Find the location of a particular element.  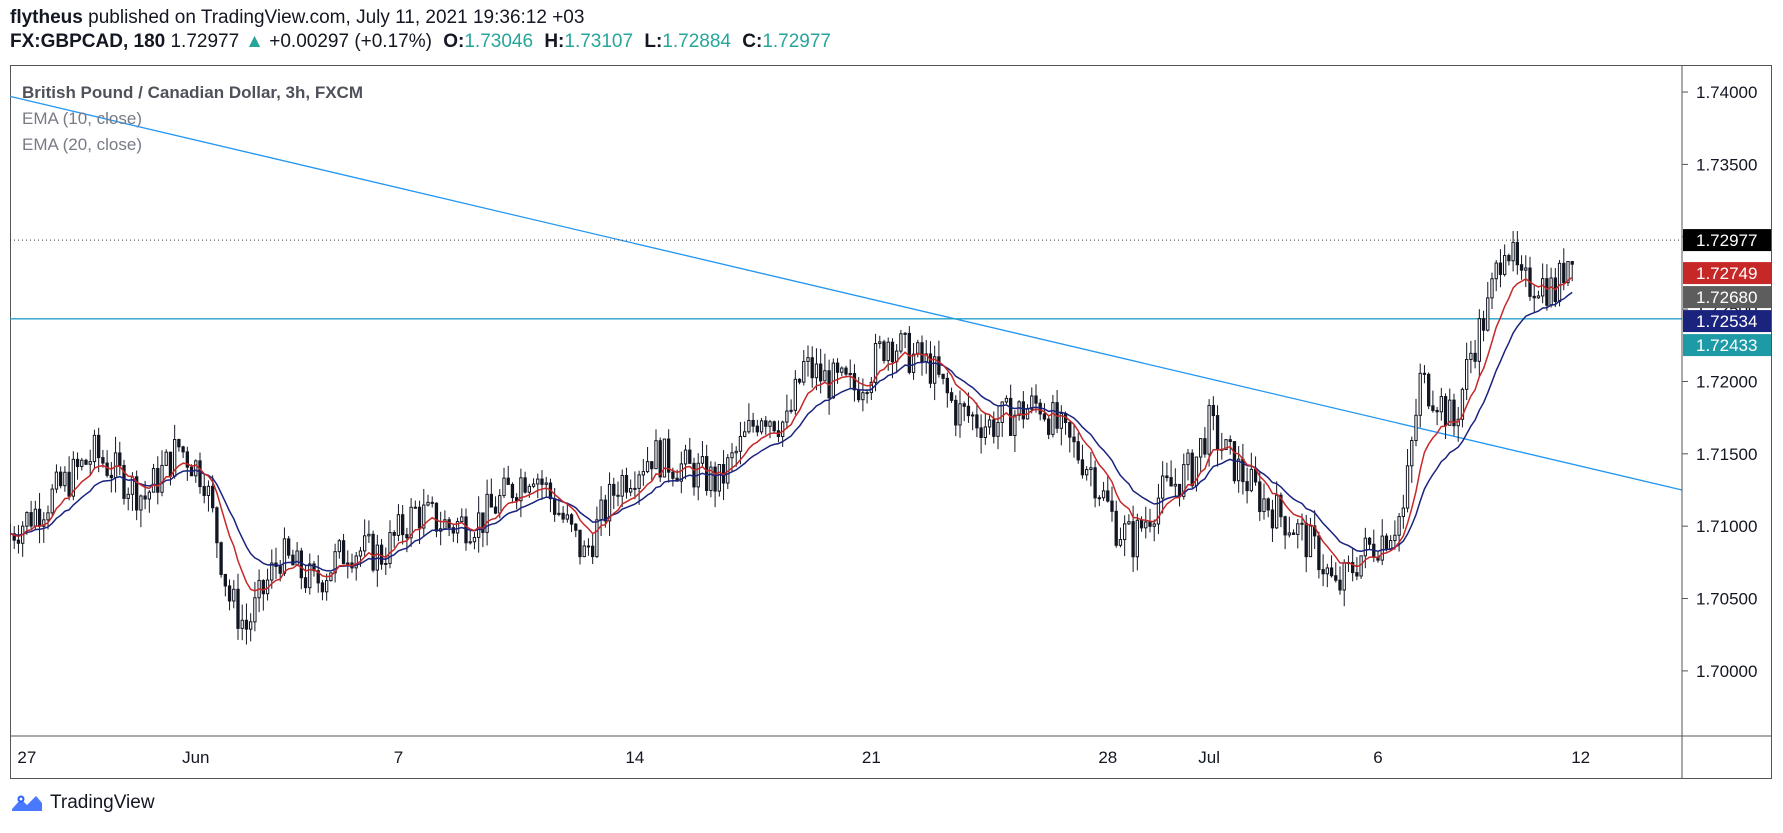

open-value: 1.73046 is located at coordinates (499, 41).